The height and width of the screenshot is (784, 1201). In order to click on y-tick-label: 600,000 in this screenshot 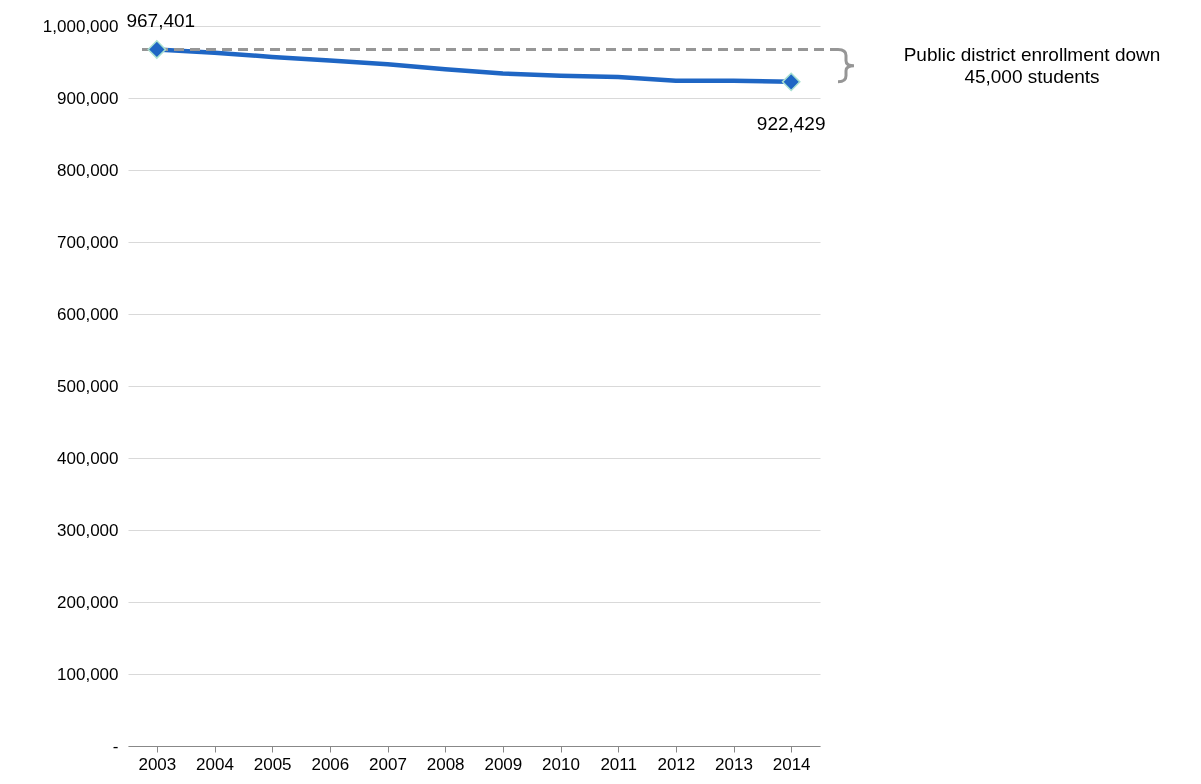, I will do `click(88, 314)`.